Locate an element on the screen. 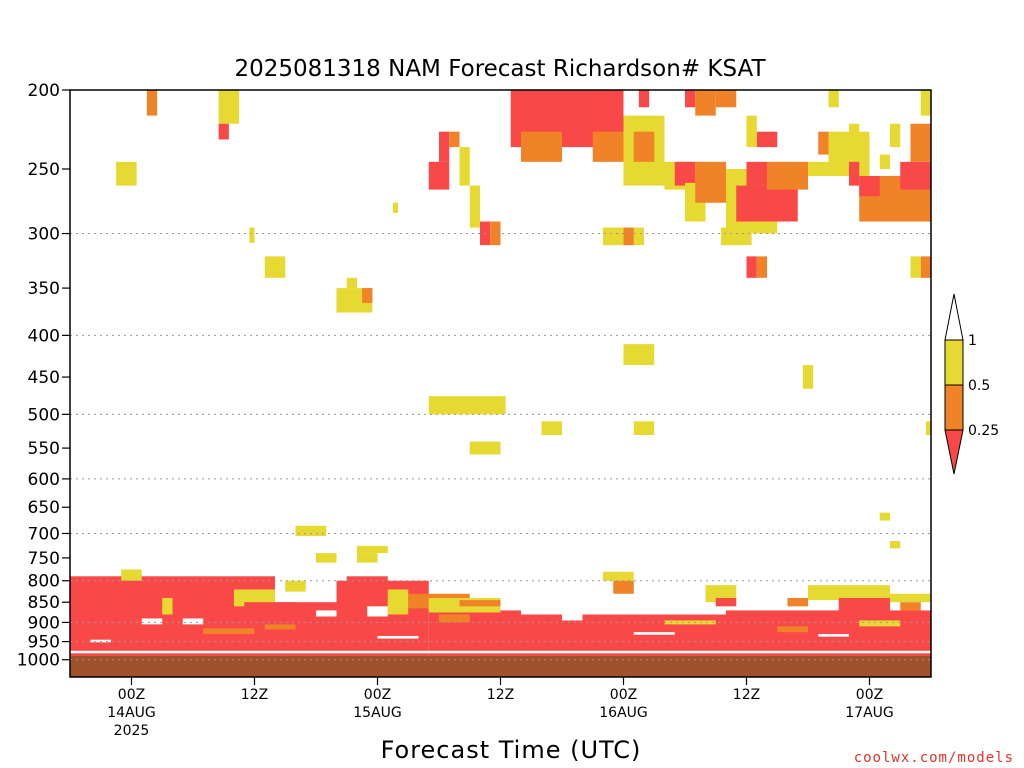 Image resolution: width=1024 pixels, height=768 pixels. y-tick-label-900: 900 is located at coordinates (44, 623).